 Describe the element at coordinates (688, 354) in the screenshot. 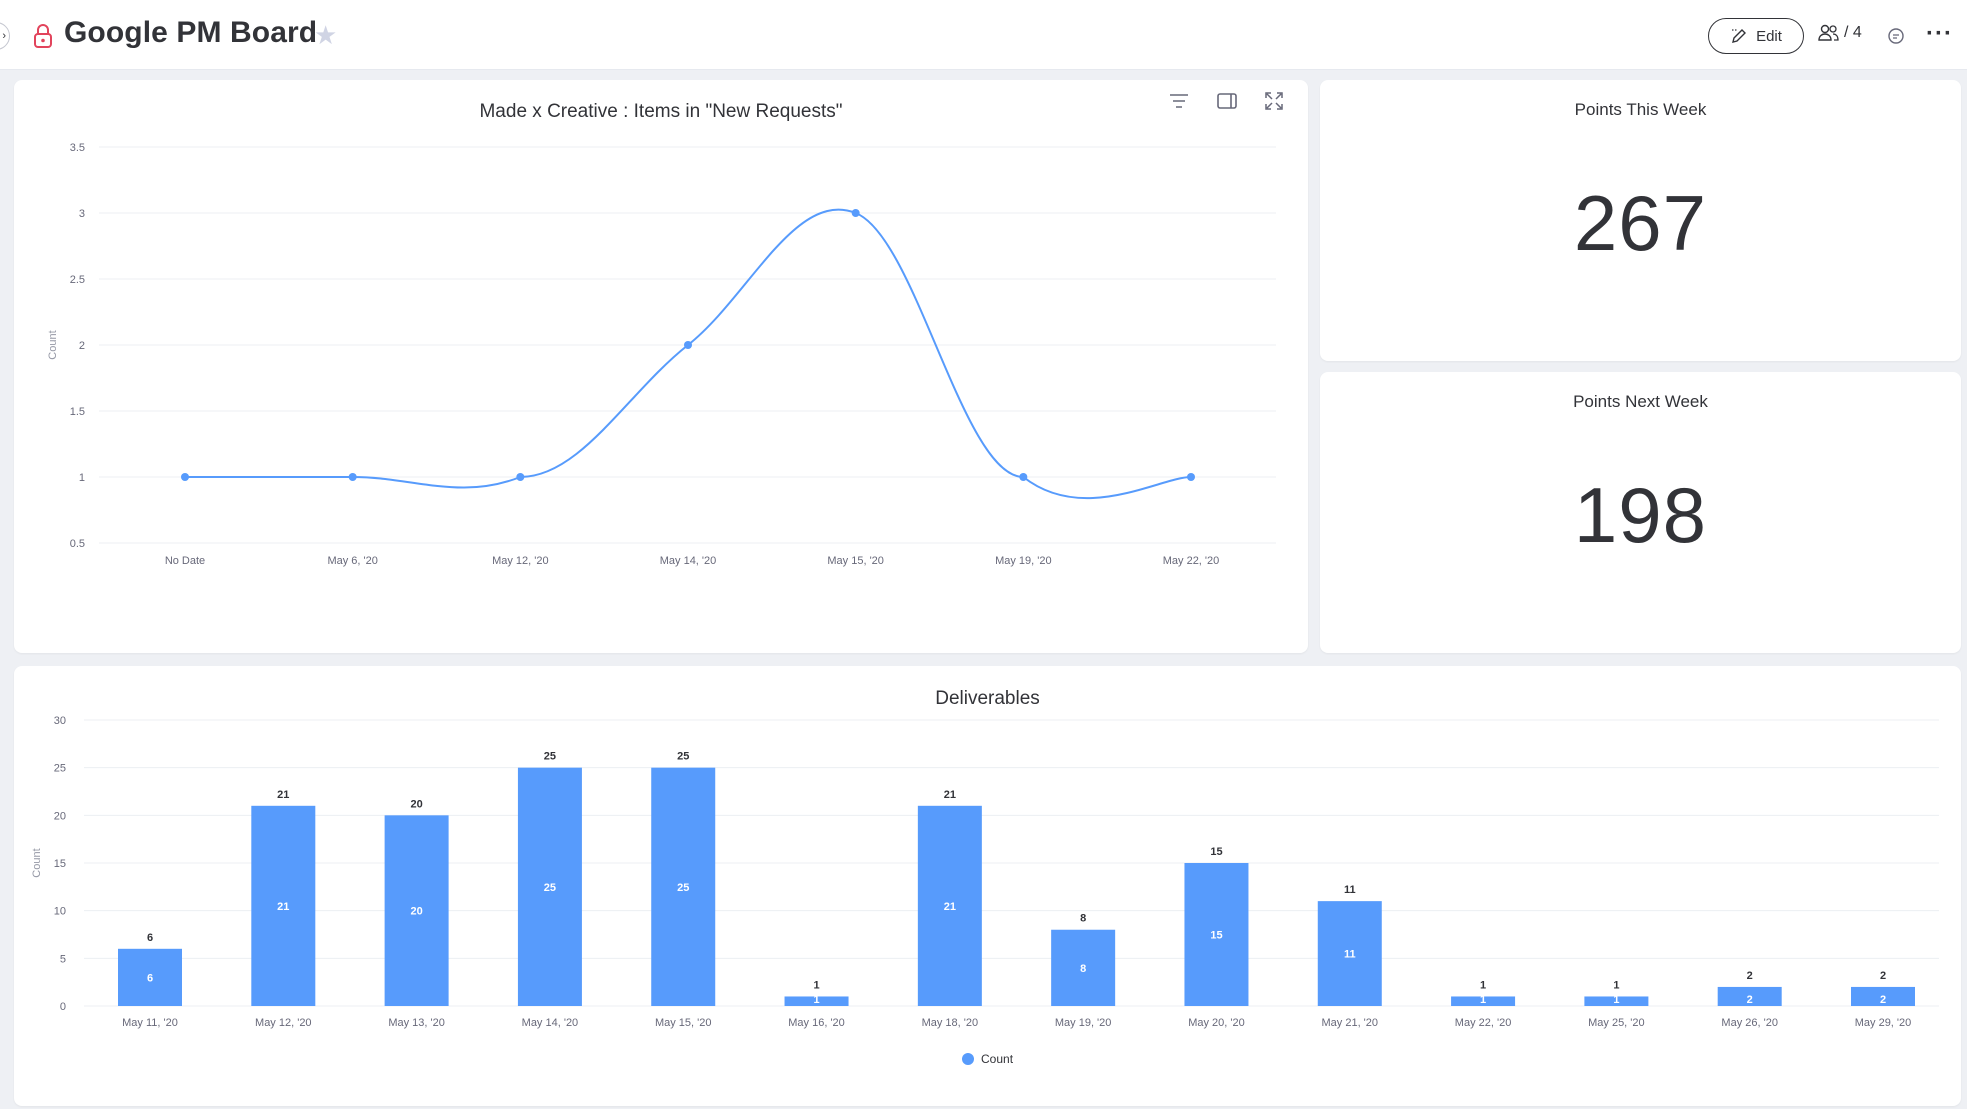

I see `series-line-count` at that location.